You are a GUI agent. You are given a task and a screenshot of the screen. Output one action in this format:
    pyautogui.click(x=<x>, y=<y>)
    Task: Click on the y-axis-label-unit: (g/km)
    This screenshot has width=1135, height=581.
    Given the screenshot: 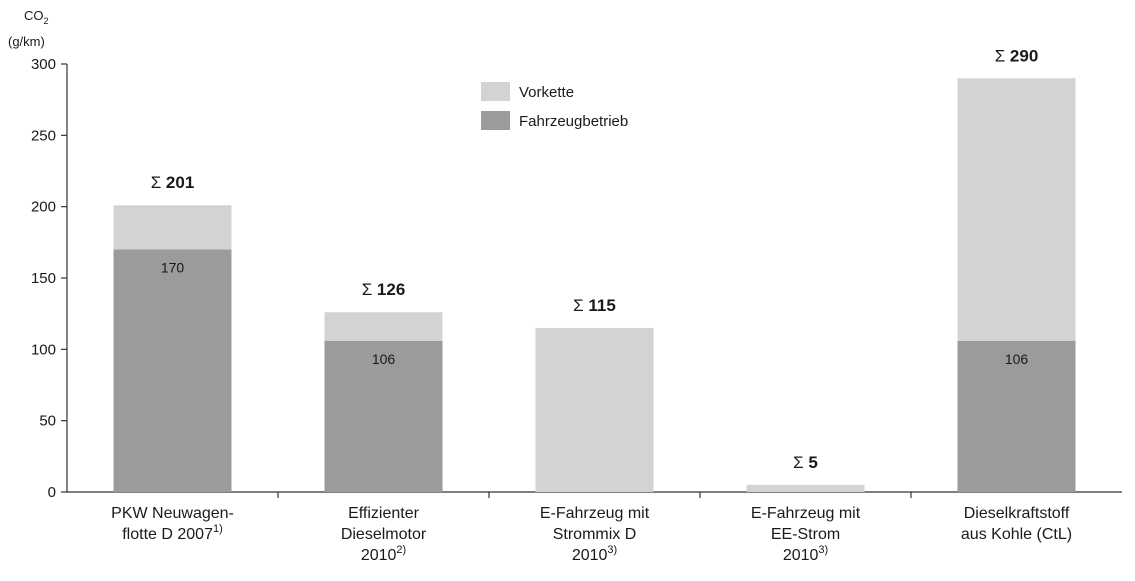 What is the action you would take?
    pyautogui.click(x=26, y=41)
    